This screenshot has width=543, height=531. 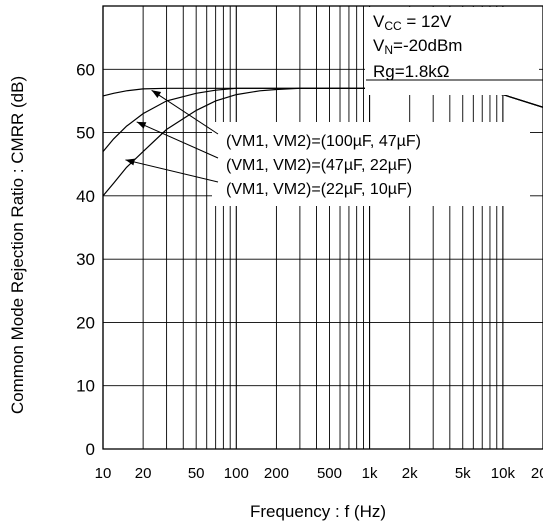 I want to click on x-tick-label: 200, so click(x=276, y=473).